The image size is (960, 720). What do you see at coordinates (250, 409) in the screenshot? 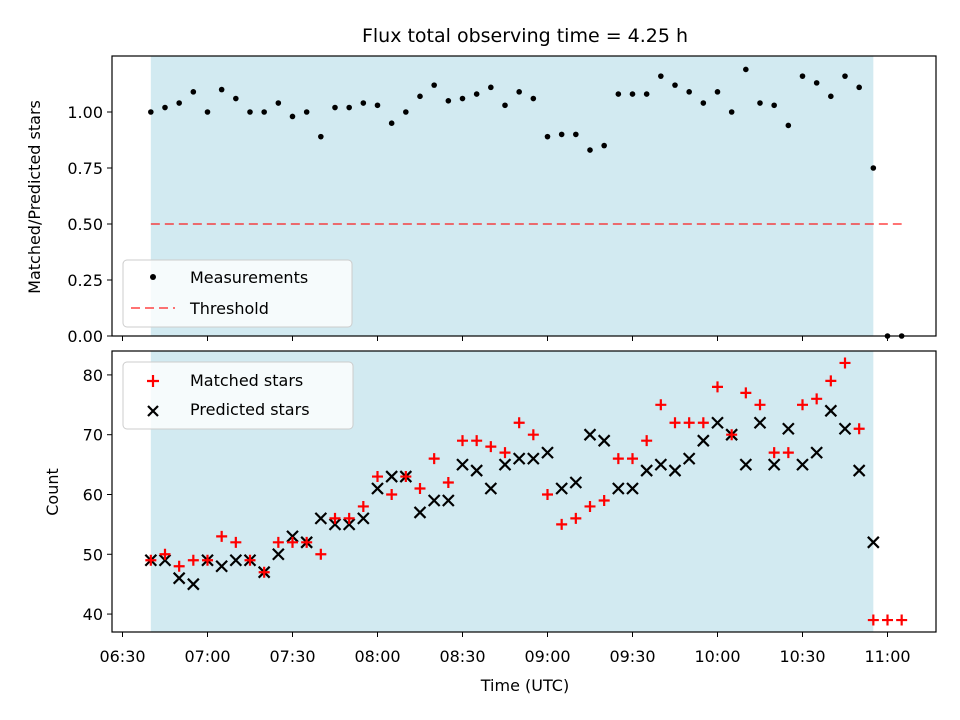
I see `legend-predicted: Predicted stars` at bounding box center [250, 409].